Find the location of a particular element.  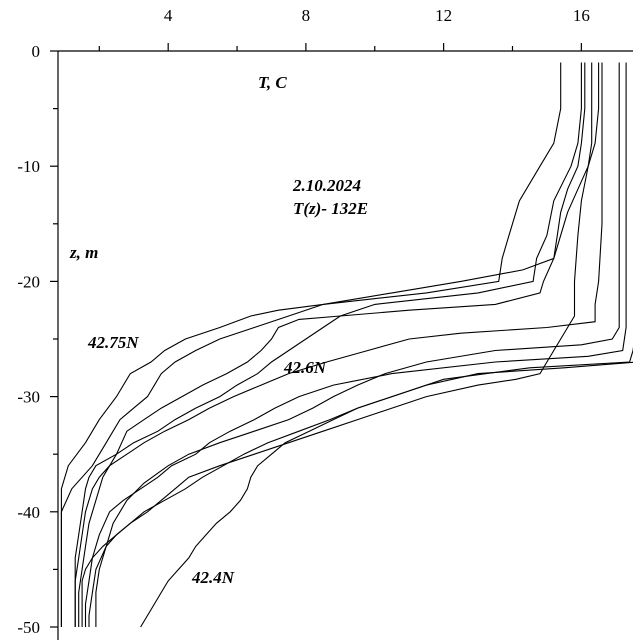

x-tick-label: 4 is located at coordinates (168, 15).